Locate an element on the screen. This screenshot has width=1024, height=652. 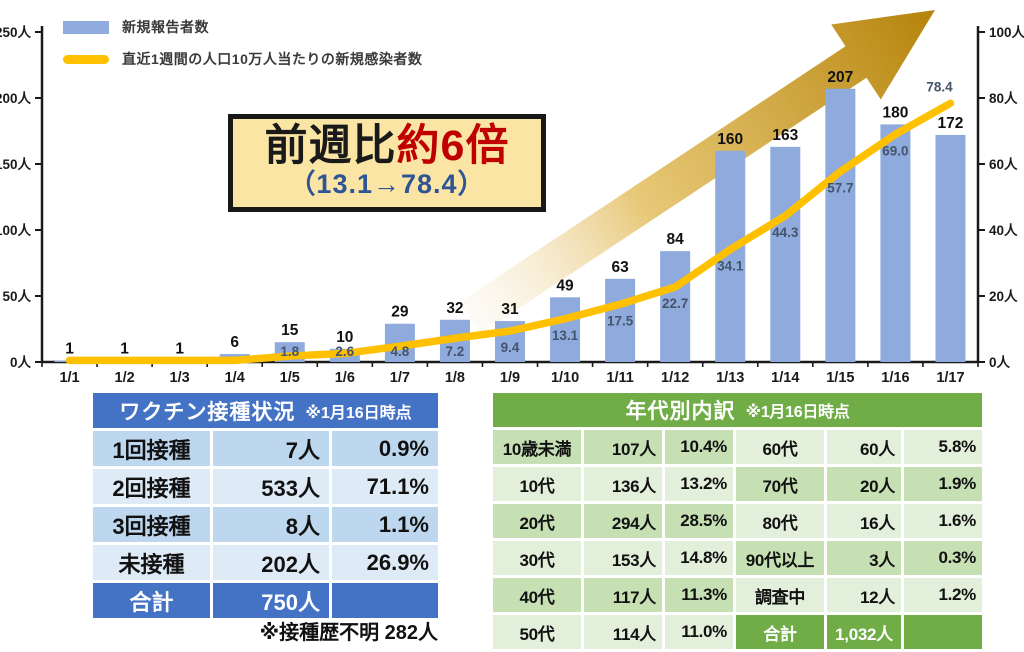
y-tick-label-right: 20人 is located at coordinates (1003, 296).